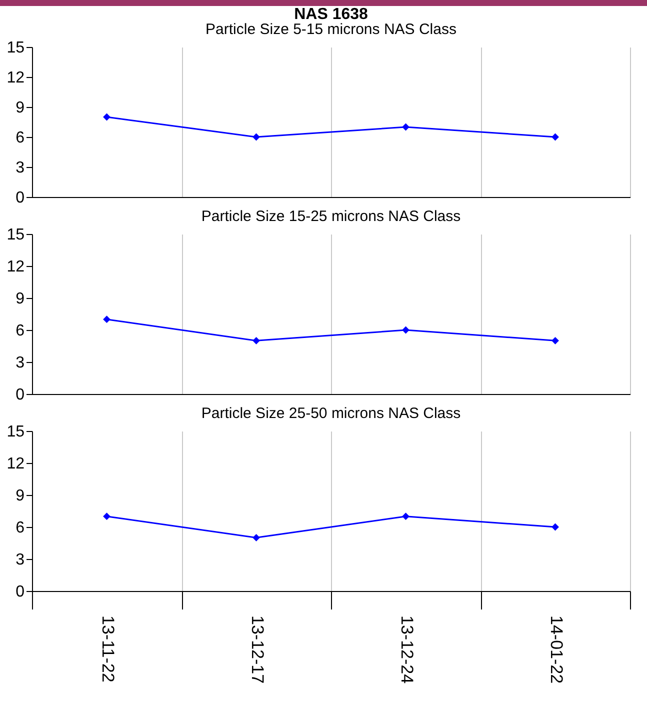 The height and width of the screenshot is (720, 647). Describe the element at coordinates (108, 649) in the screenshot. I see `x-tick-label: 13-11-22` at that location.